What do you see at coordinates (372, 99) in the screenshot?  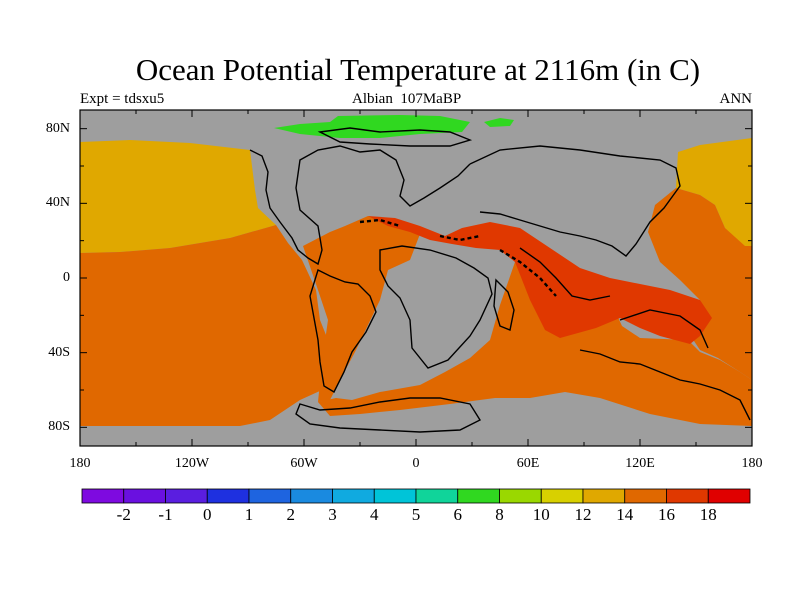 I see `stage-label: Albian` at bounding box center [372, 99].